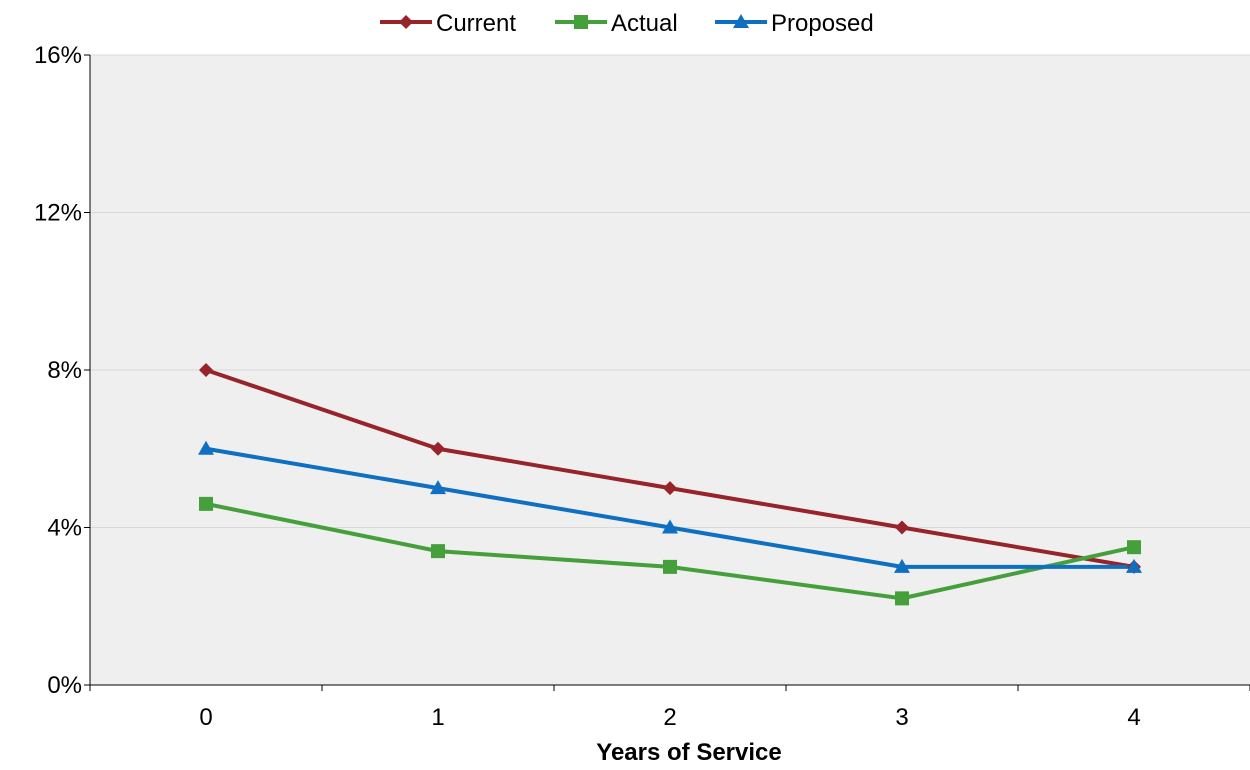 The image size is (1250, 770). I want to click on y-tick-labels: 0% 4% 8% 12% 16%, so click(58, 370).